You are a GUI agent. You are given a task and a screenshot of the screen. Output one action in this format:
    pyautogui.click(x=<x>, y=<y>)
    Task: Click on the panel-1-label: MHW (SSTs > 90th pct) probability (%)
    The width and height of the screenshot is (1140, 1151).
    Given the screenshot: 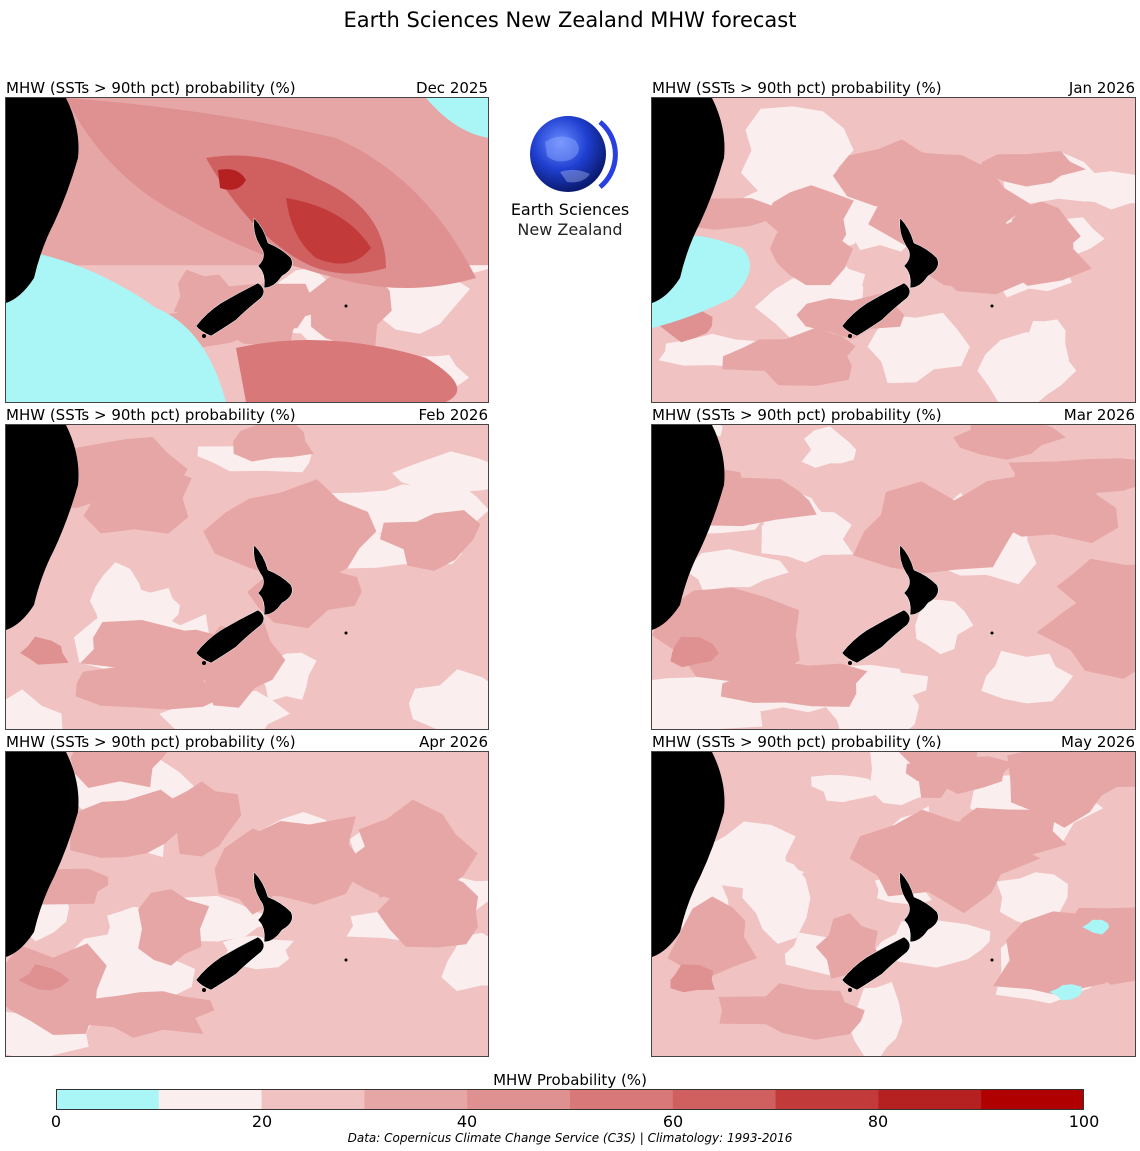 What is the action you would take?
    pyautogui.click(x=151, y=88)
    